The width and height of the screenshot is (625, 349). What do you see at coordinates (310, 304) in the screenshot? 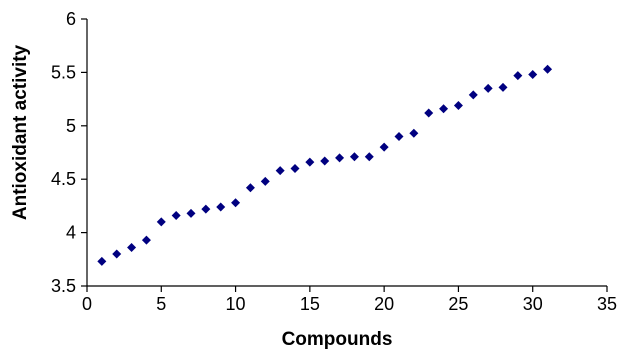
I see `x-tick-label: 15` at bounding box center [310, 304].